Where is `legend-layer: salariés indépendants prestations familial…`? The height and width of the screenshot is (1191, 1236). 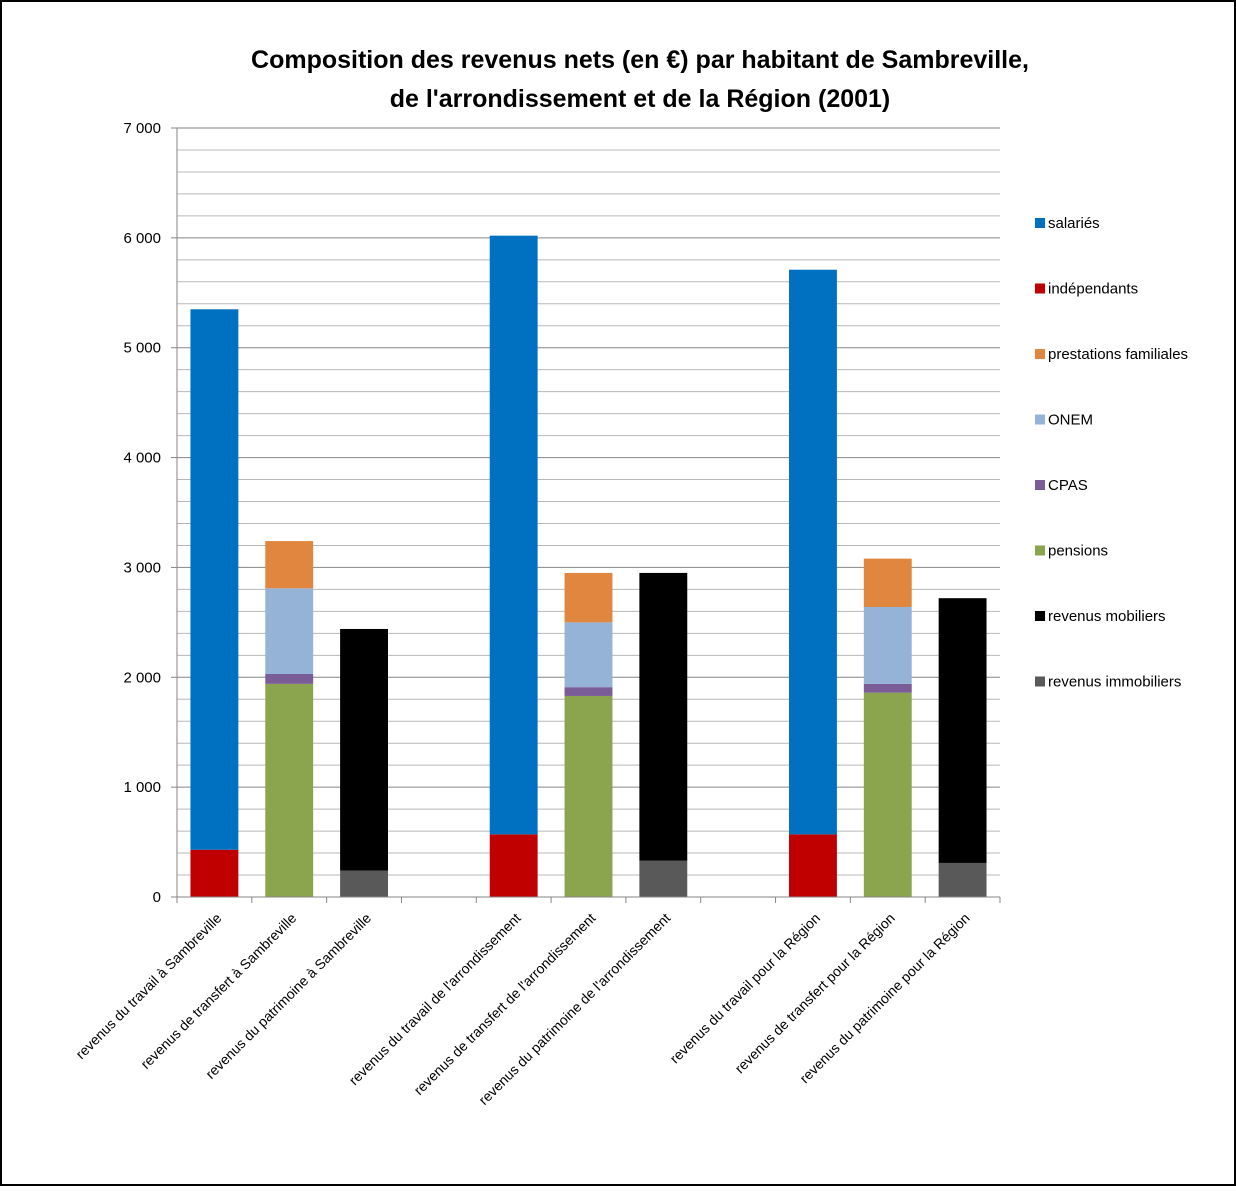 legend-layer: salariés indépendants prestations familial… is located at coordinates (1111, 453).